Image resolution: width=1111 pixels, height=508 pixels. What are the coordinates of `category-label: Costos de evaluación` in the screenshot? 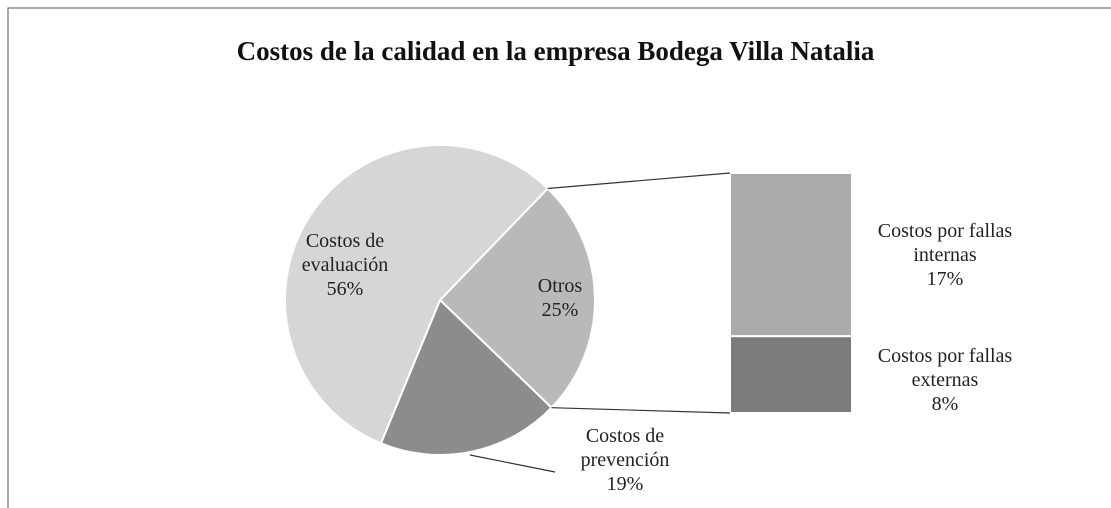 It's located at (345, 253).